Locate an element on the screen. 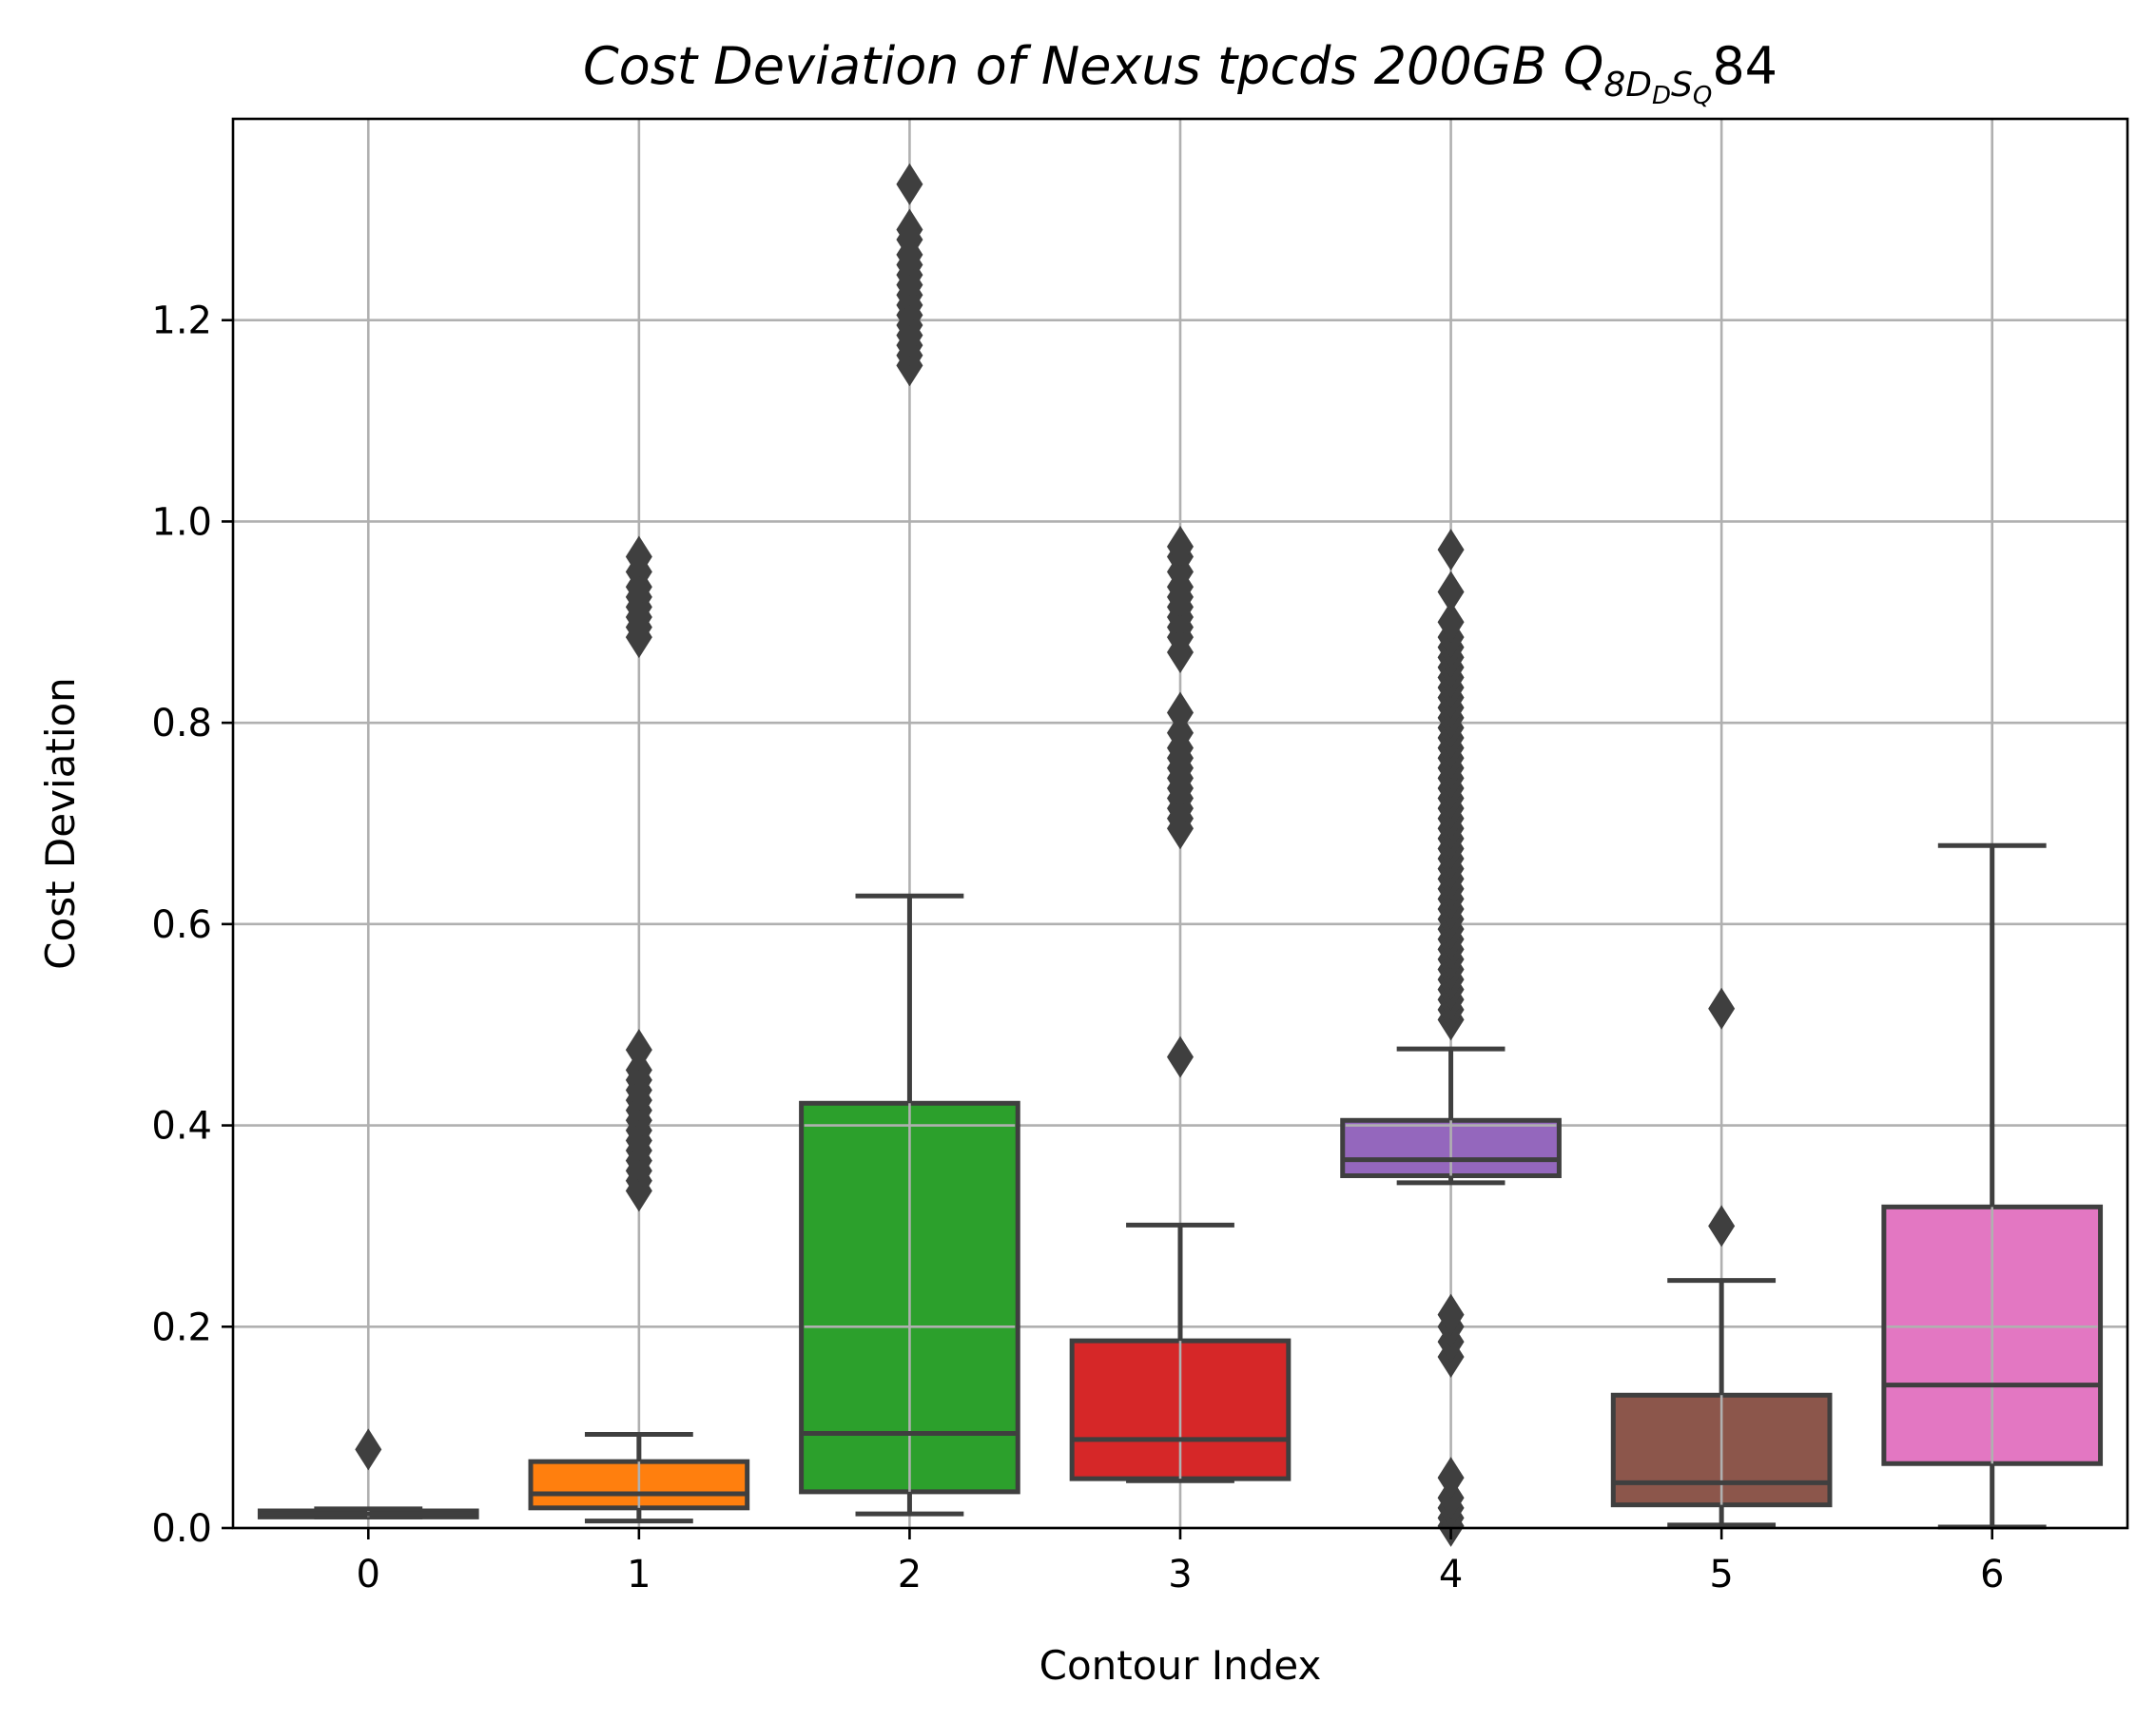  title-main: Cost Deviation of Nexus tpcds 200GB is located at coordinates (1073, 66).